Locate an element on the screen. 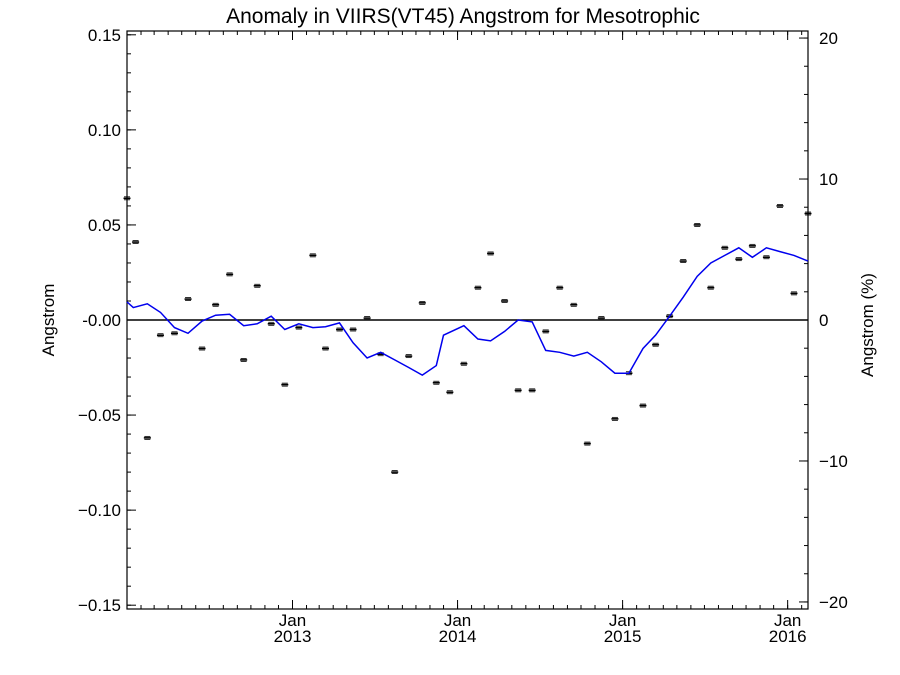  y2-tick-label: 0 is located at coordinates (823, 320).